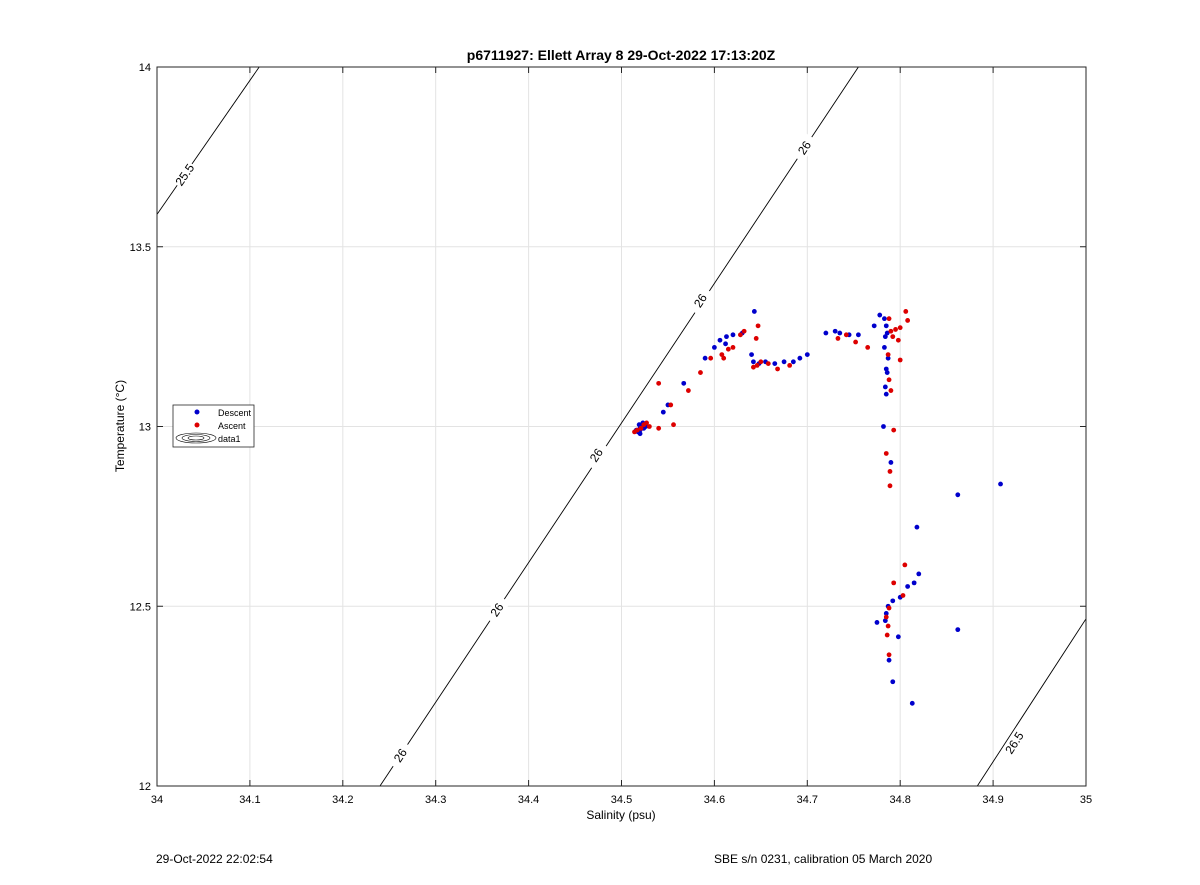 Image resolution: width=1200 pixels, height=885 pixels. I want to click on x-tick-label: 34.4, so click(528, 800).